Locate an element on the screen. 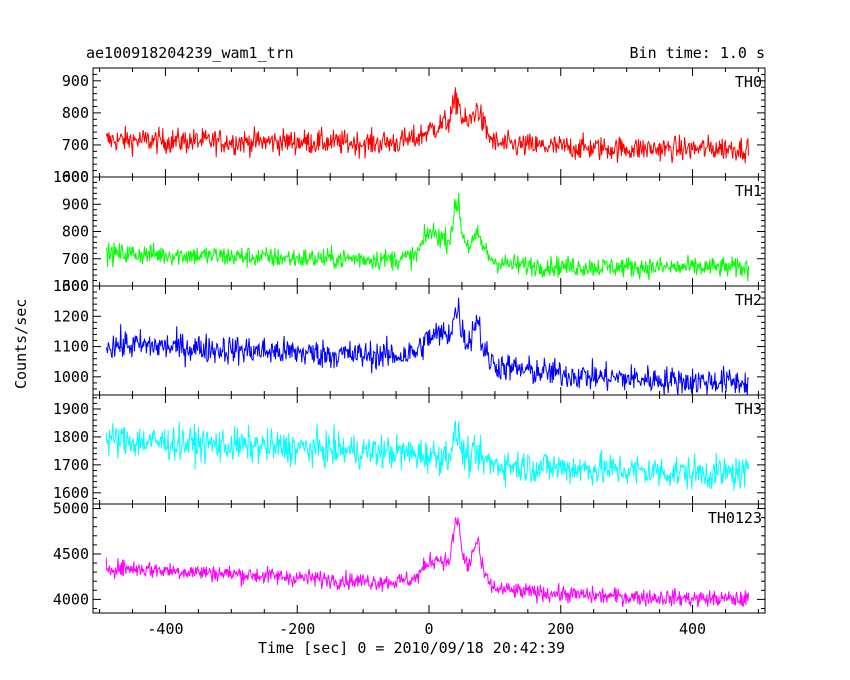  series-line-th1 is located at coordinates (427, 237).